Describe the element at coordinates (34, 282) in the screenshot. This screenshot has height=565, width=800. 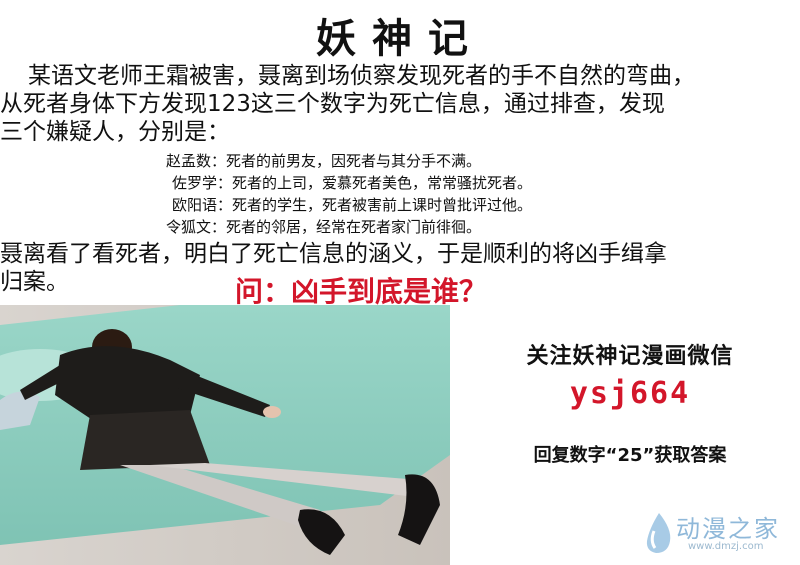
I see `outro-line-2: 归案。` at that location.